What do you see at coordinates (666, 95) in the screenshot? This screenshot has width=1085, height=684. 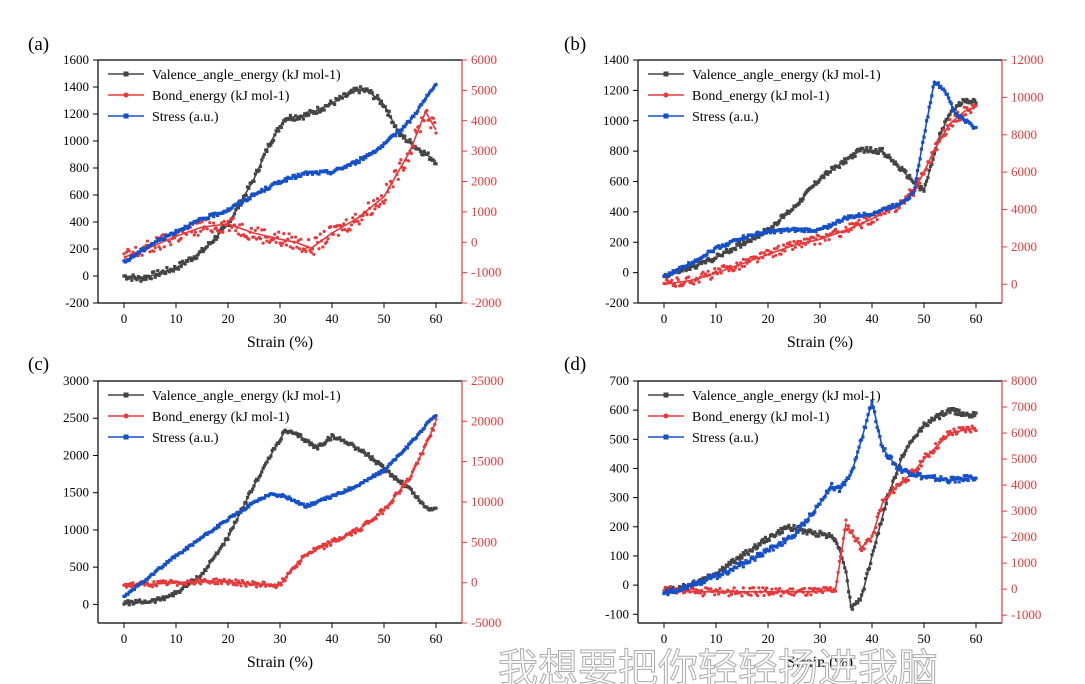 I see `legend-marker` at bounding box center [666, 95].